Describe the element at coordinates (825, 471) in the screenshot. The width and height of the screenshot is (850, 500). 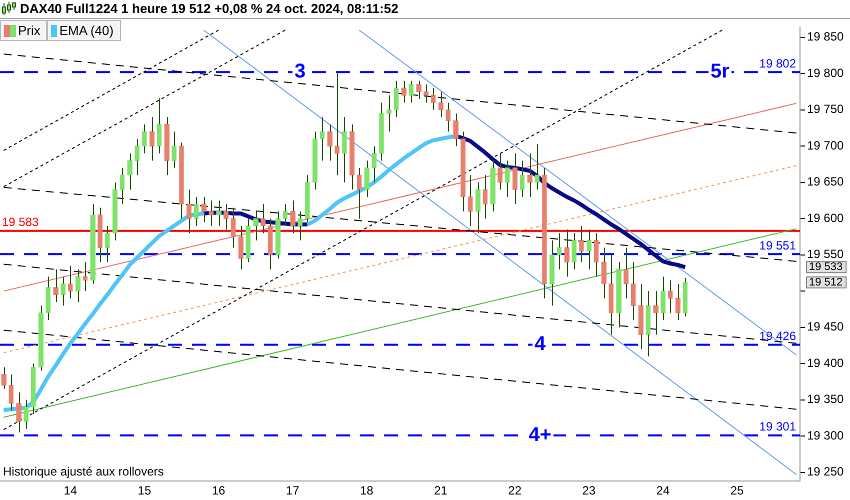
I see `y-tick-label: 19 250` at that location.